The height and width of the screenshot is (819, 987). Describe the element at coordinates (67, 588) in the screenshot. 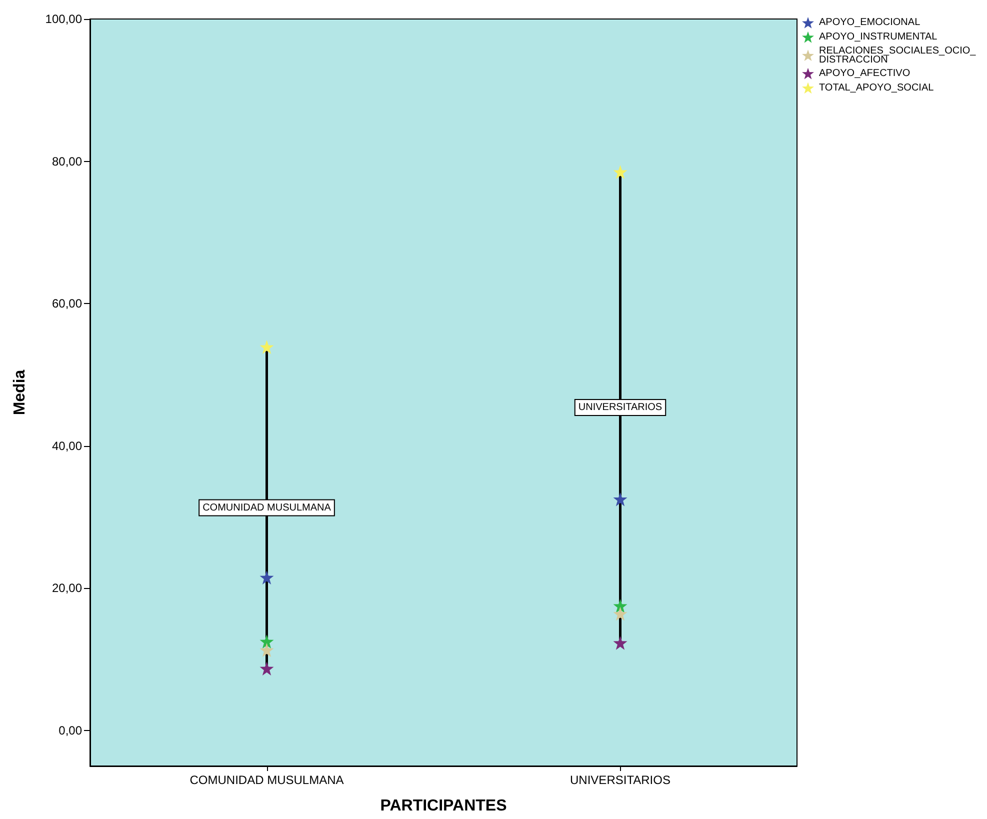

I see `y-tick-label: 20,00` at that location.